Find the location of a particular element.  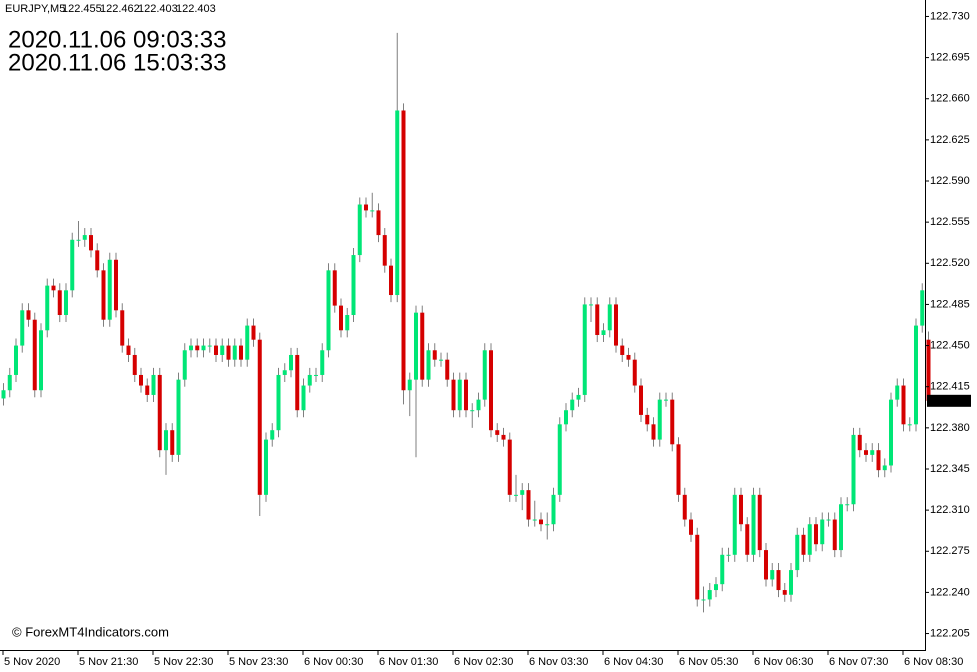

annotation: 2020.11.06 09:03:33 is located at coordinates (117, 39).